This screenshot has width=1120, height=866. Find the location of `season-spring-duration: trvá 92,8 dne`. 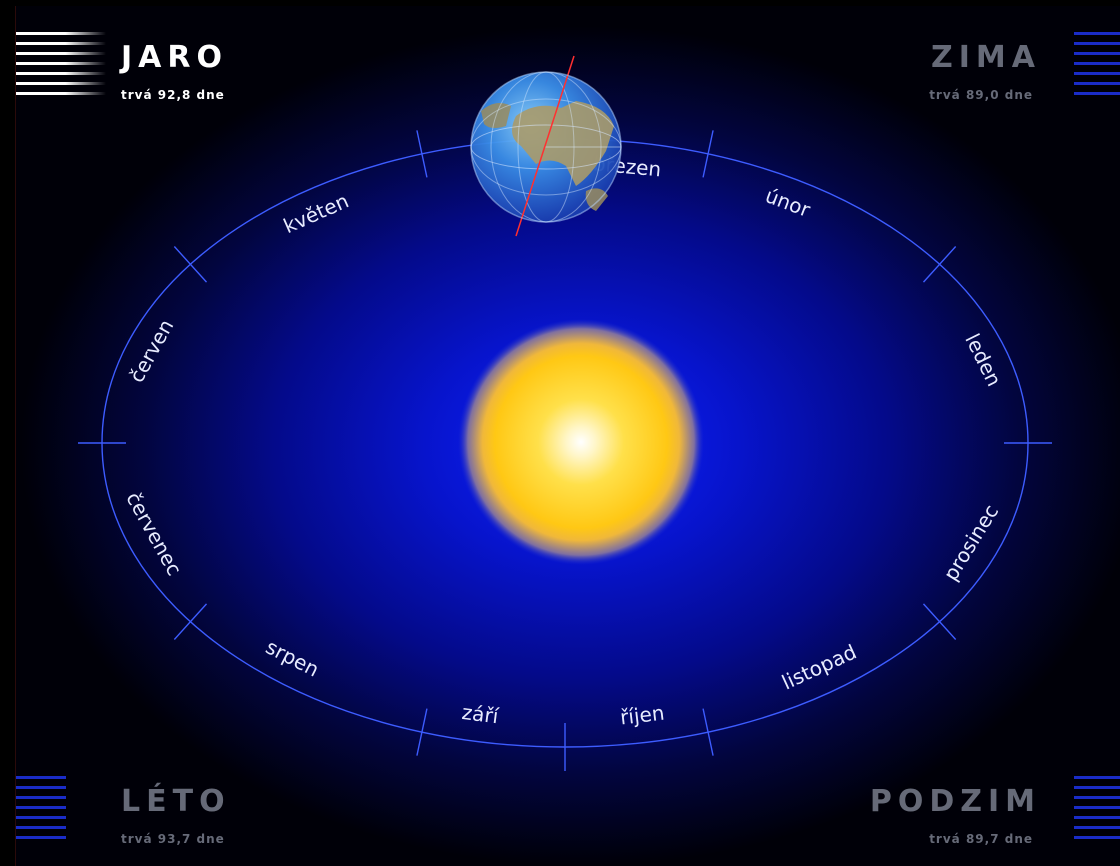

season-spring-duration: trvá 92,8 dne is located at coordinates (173, 95).